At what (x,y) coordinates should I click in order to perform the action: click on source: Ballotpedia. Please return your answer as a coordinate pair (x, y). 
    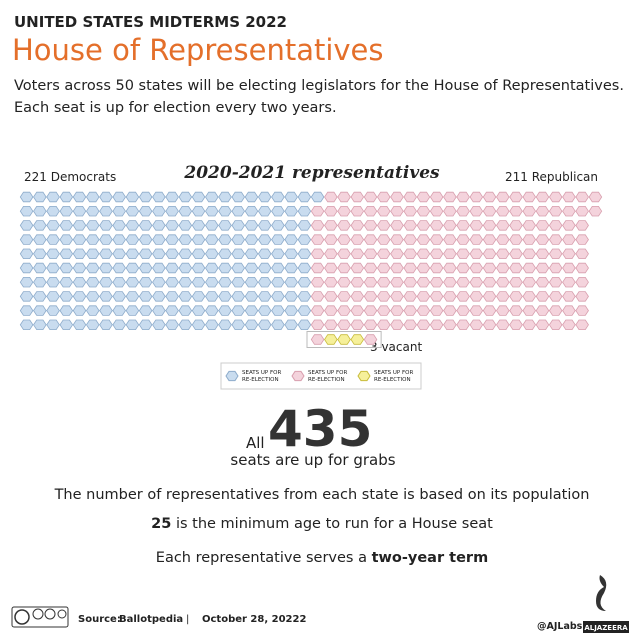
    Looking at the image, I should click on (151, 619).